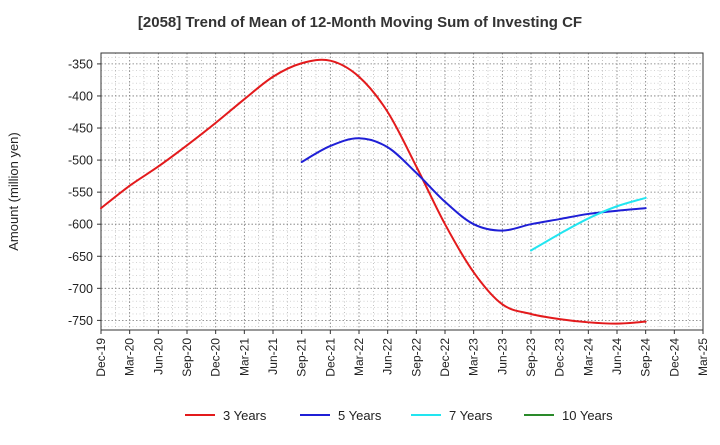 The width and height of the screenshot is (720, 445). What do you see at coordinates (703, 357) in the screenshot?
I see `x-tick-label: Mar-25` at bounding box center [703, 357].